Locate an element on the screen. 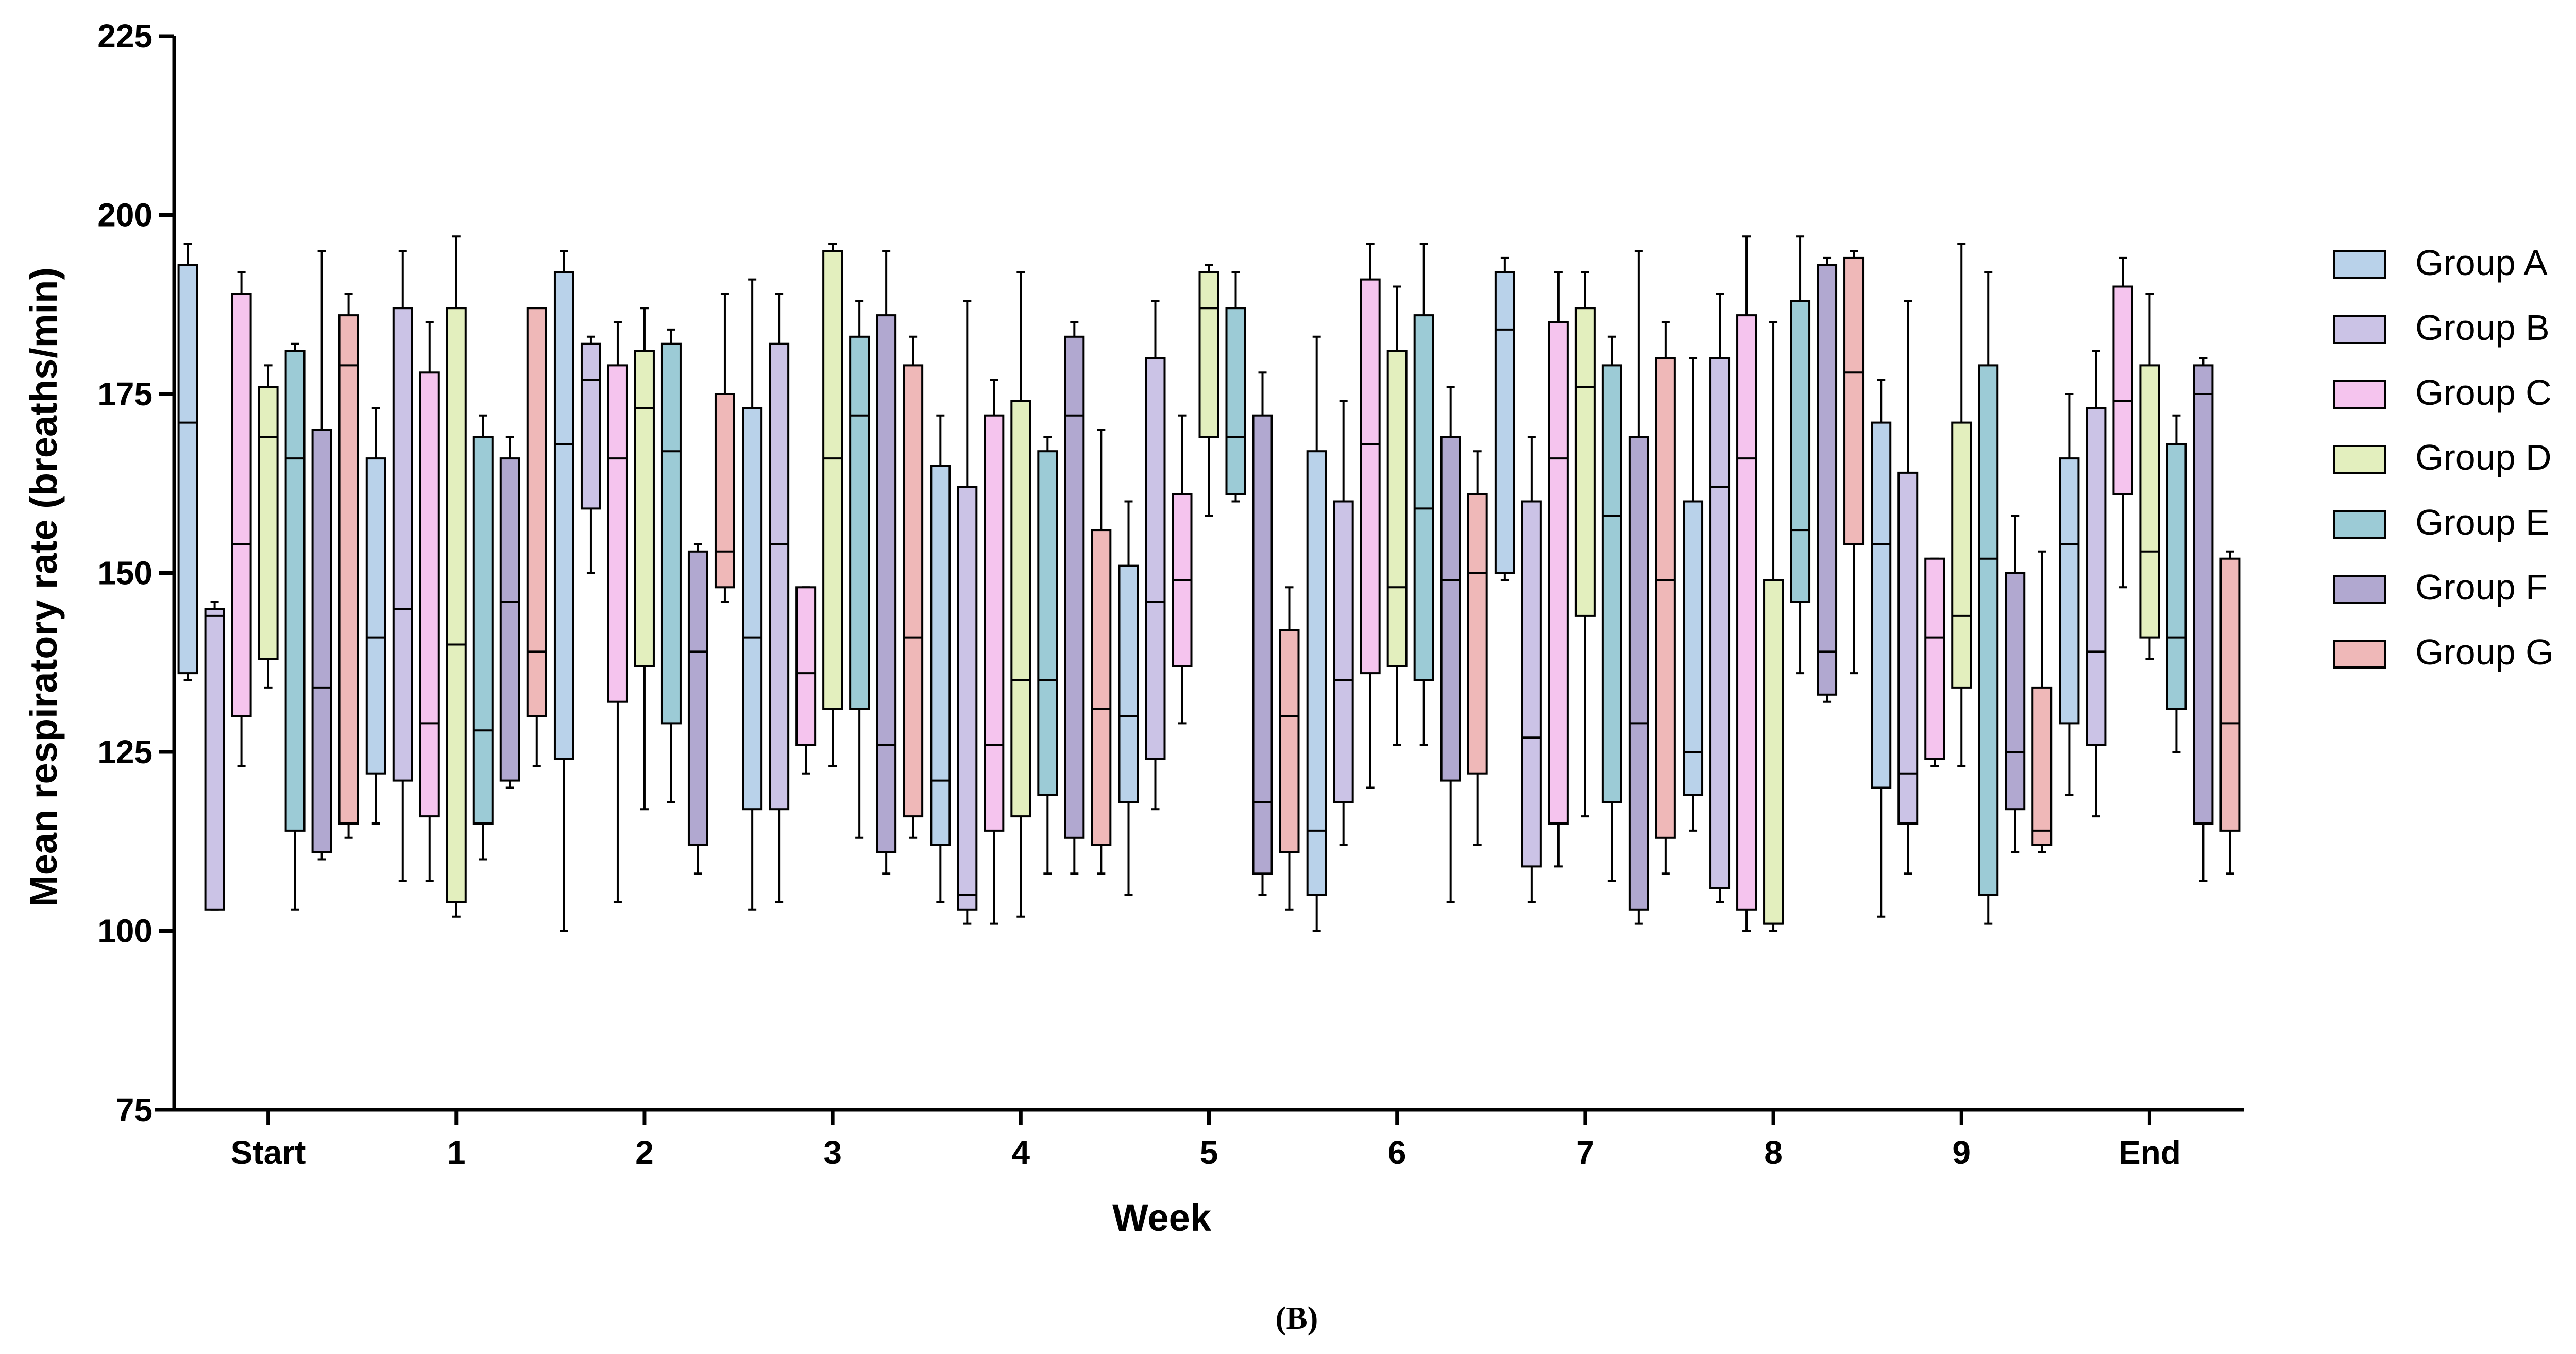  x-tick-label: 1 is located at coordinates (456, 1152).